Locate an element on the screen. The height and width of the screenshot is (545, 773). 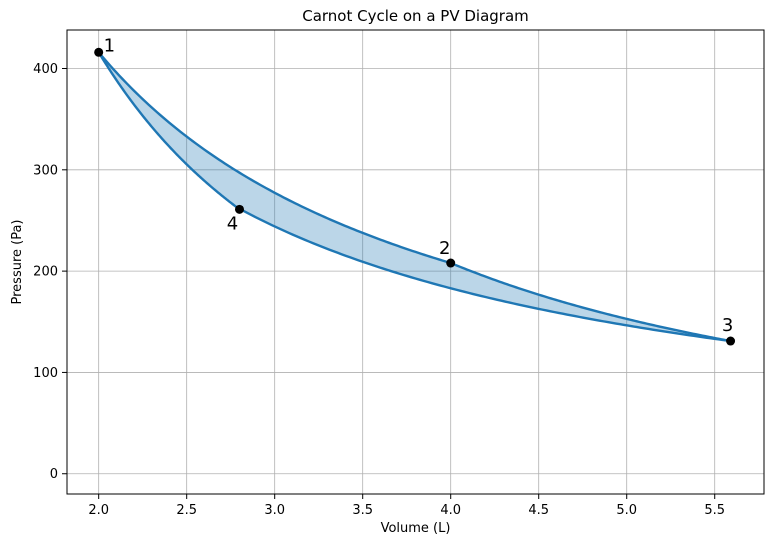
state-label-2: 2 is located at coordinates (444, 248).